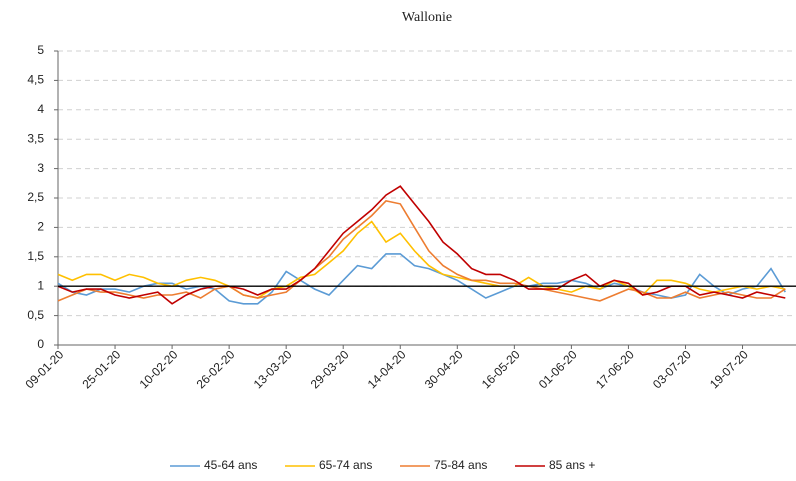 Image resolution: width=796 pixels, height=481 pixels. What do you see at coordinates (159, 369) in the screenshot?
I see `x-tick-label: 10-02-20` at bounding box center [159, 369].